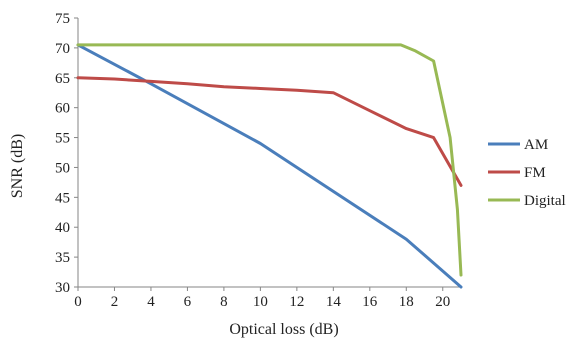 The image size is (575, 341). What do you see at coordinates (17, 166) in the screenshot?
I see `y-axis-title: SNR (dB)` at bounding box center [17, 166].